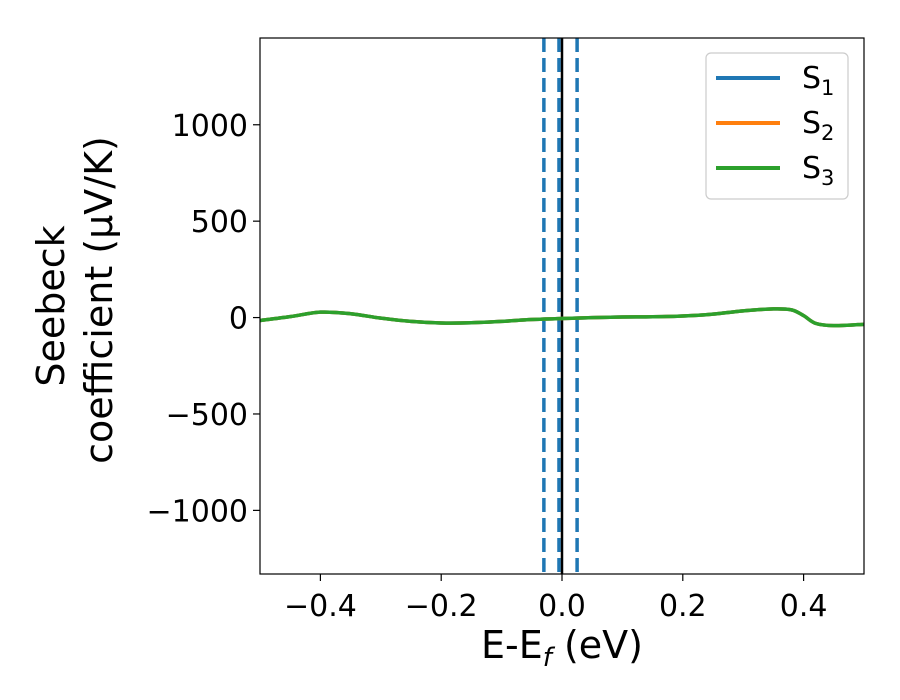 This screenshot has height=700, width=900. Describe the element at coordinates (238, 319) in the screenshot. I see `y-tick-label: 0` at that location.